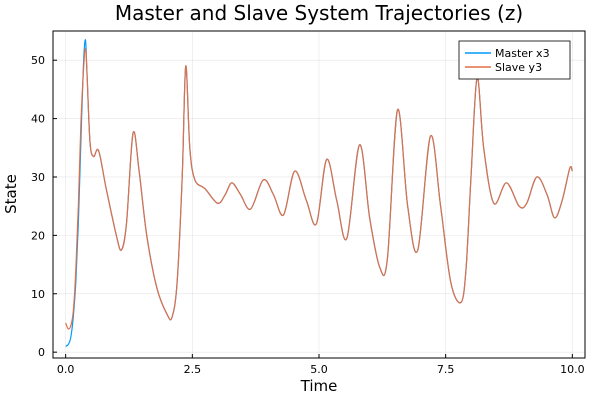 The height and width of the screenshot is (400, 600). Describe the element at coordinates (11, 194) in the screenshot. I see `y-axis-label: State` at that location.